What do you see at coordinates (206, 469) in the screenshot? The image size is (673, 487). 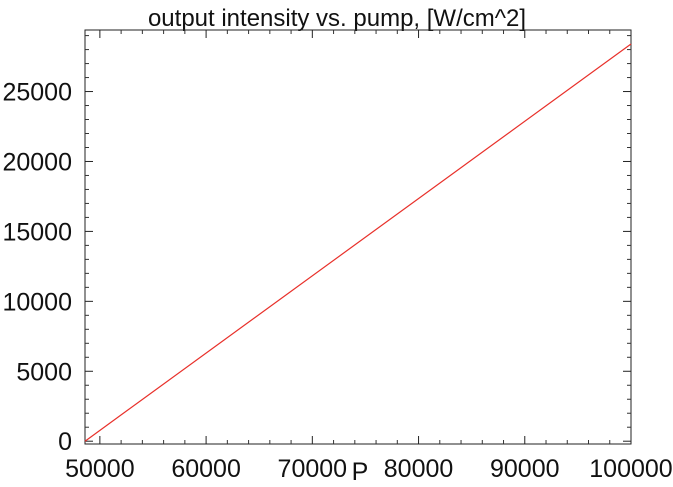 I see `x-tick-label: 60000` at bounding box center [206, 469].